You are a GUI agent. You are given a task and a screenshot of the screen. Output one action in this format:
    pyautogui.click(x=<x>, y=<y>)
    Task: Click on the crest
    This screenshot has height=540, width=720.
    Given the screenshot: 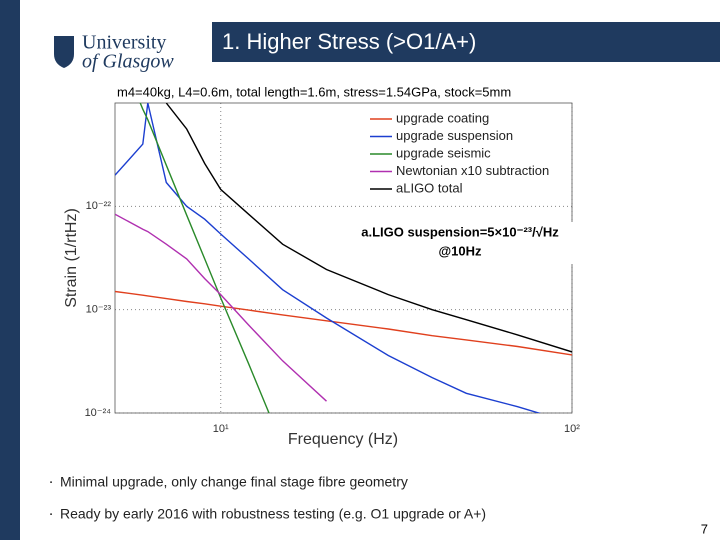 What is the action you would take?
    pyautogui.click(x=64, y=52)
    